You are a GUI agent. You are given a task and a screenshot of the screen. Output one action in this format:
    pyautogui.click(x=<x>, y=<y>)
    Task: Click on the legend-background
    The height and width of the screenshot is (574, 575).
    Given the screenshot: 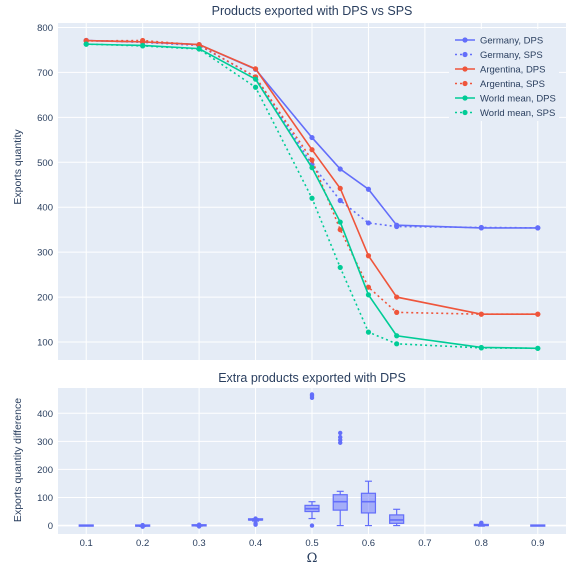 What is the action you would take?
    pyautogui.click(x=504, y=75)
    